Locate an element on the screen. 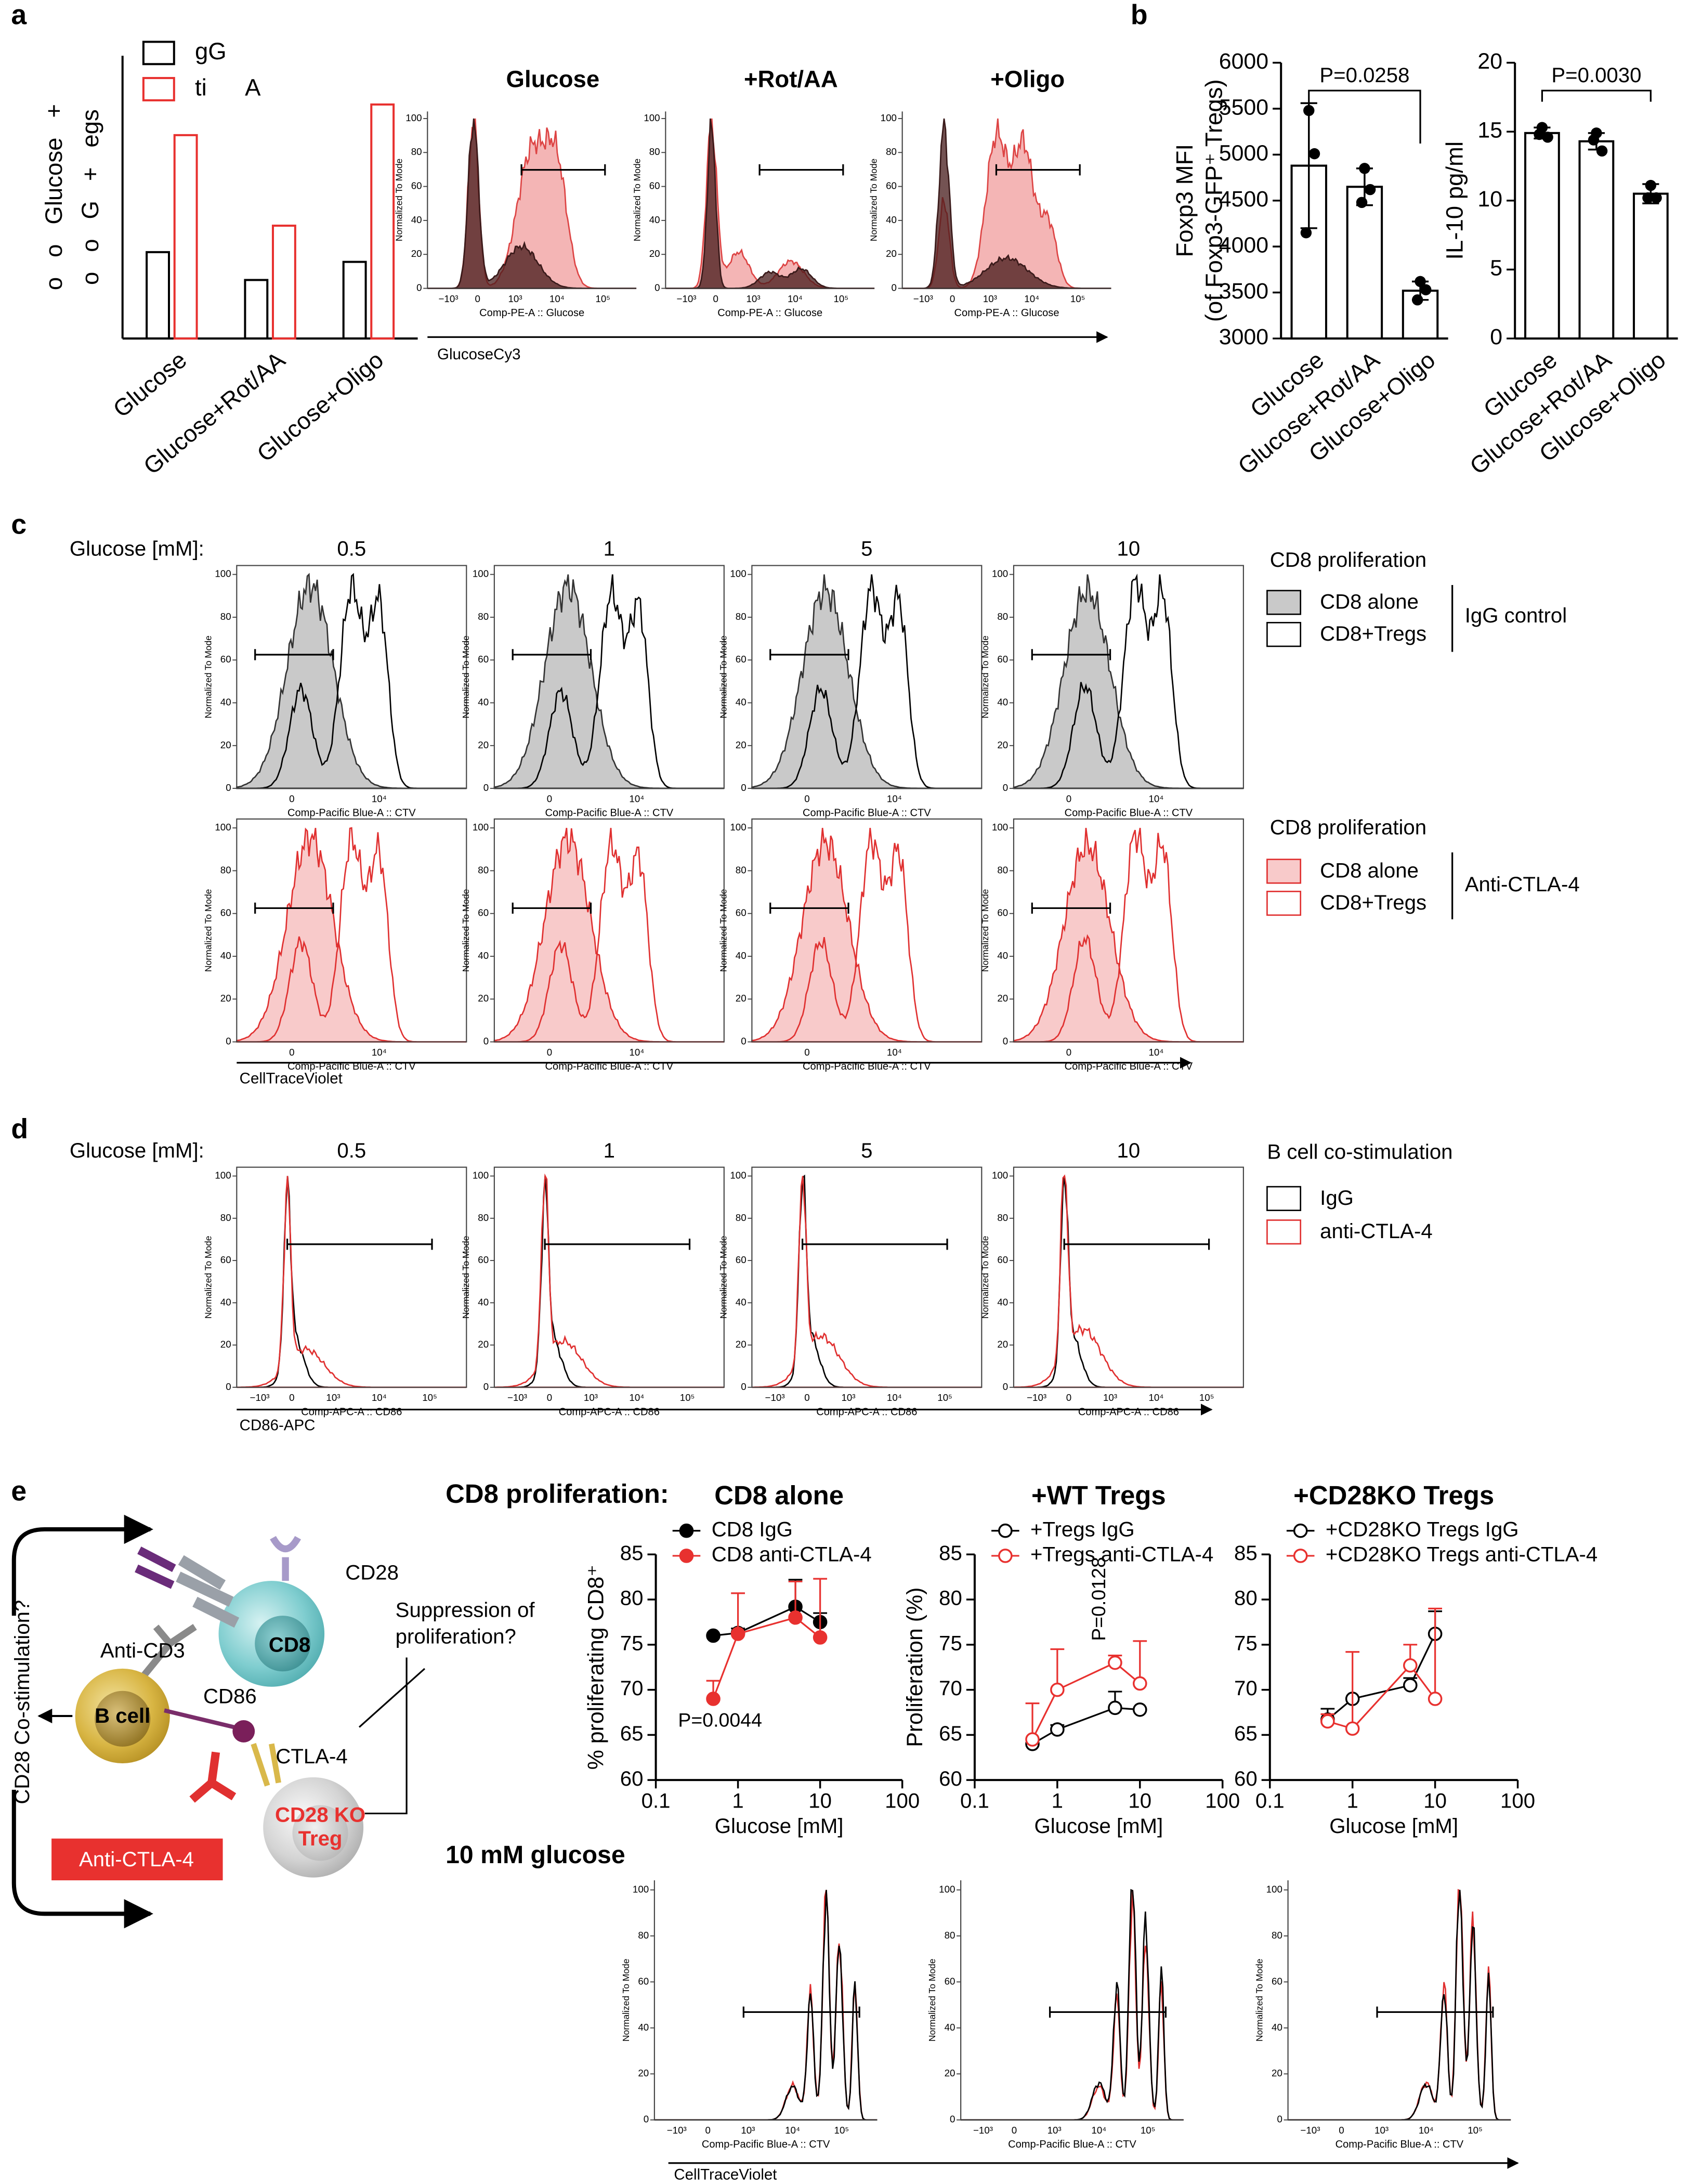 Image resolution: width=1689 pixels, height=2184 pixels. receptor is located at coordinates (266, 1765).